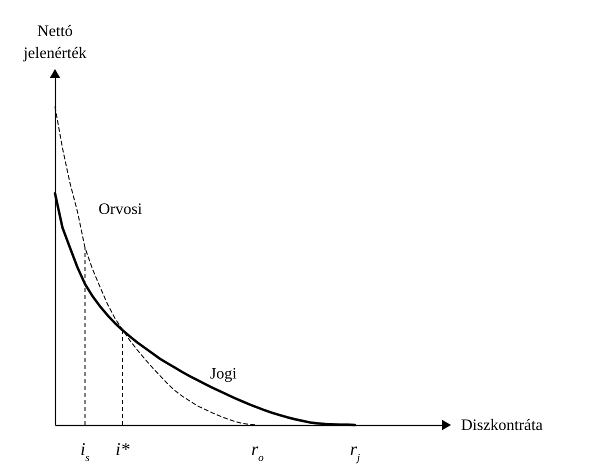  What do you see at coordinates (54, 42) in the screenshot?
I see `y-axis-title: Nettó jelenérték` at bounding box center [54, 42].